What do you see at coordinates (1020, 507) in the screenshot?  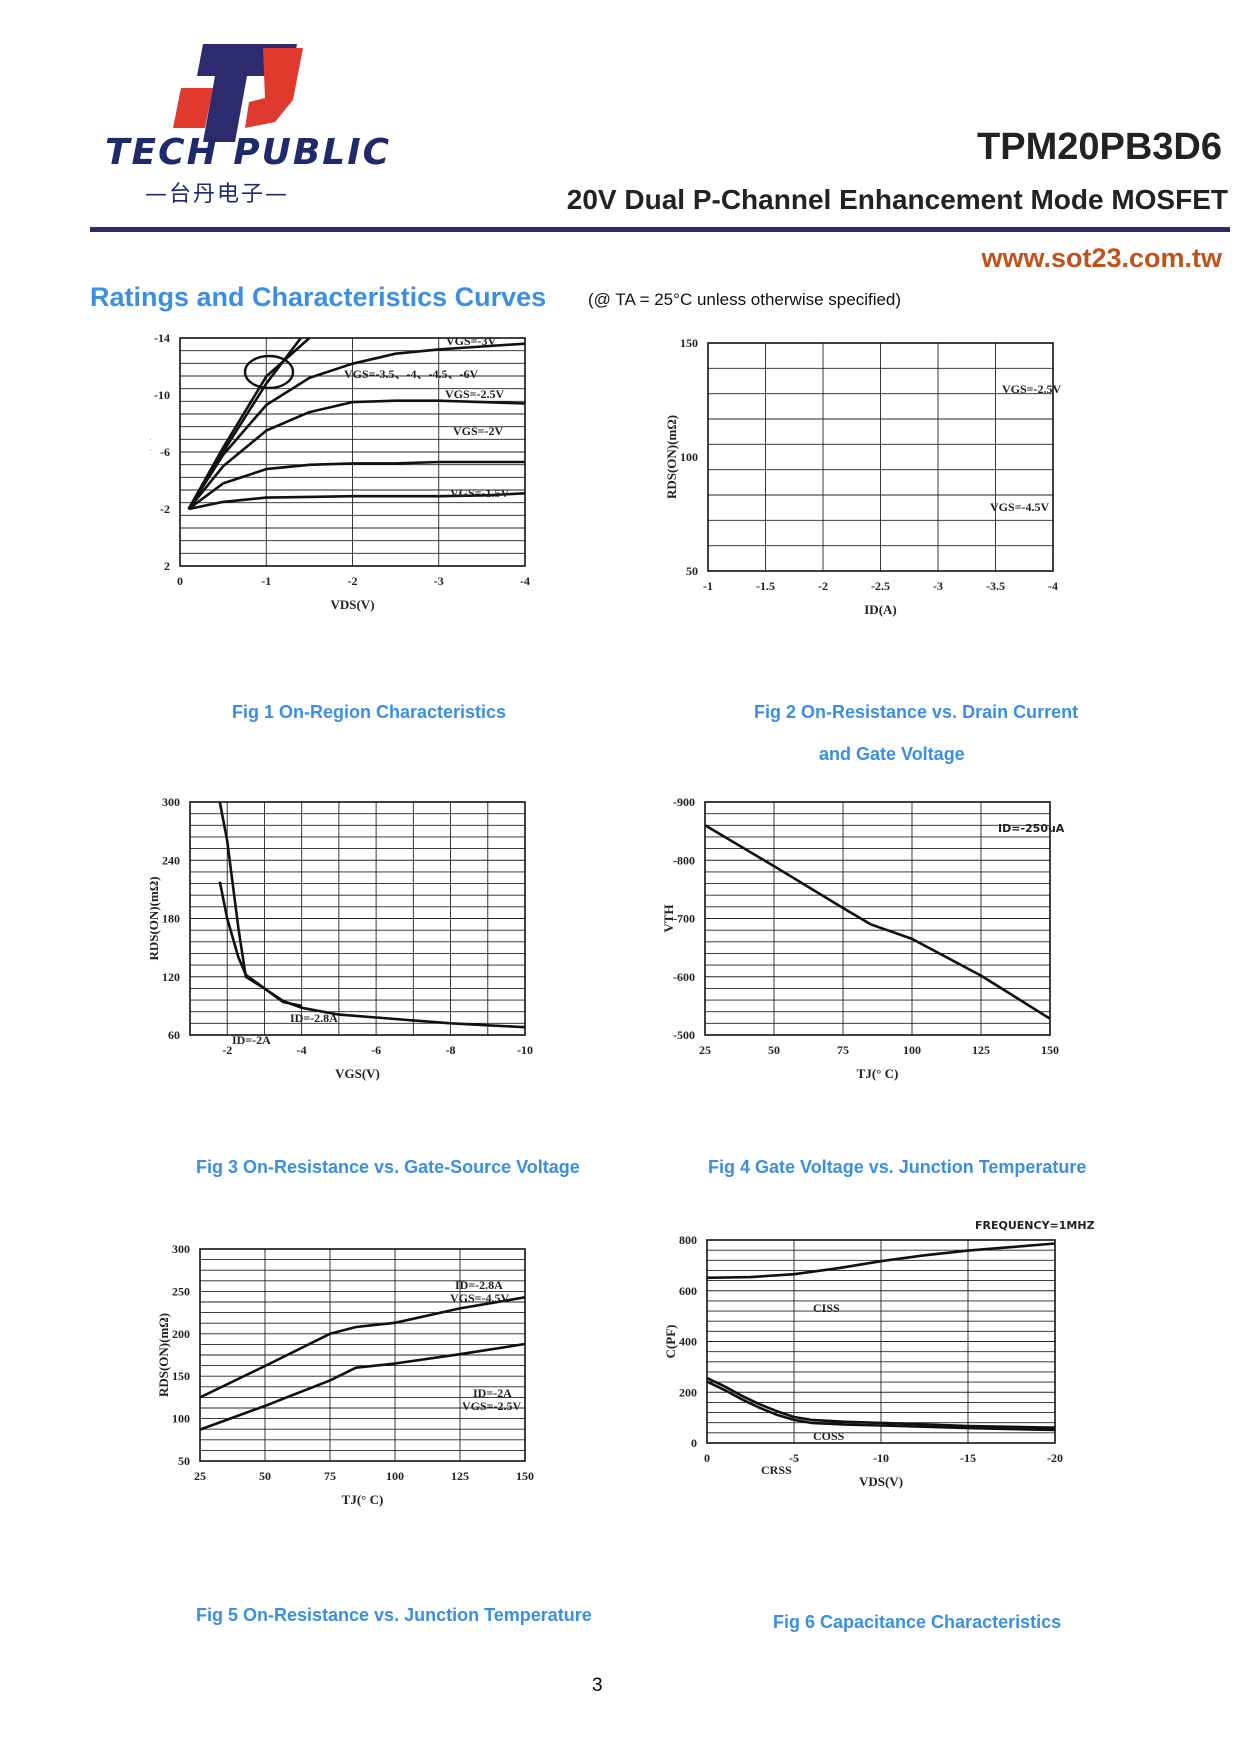 I see `fig2-label-vgs-4.5: VGS=-4.5V` at bounding box center [1020, 507].